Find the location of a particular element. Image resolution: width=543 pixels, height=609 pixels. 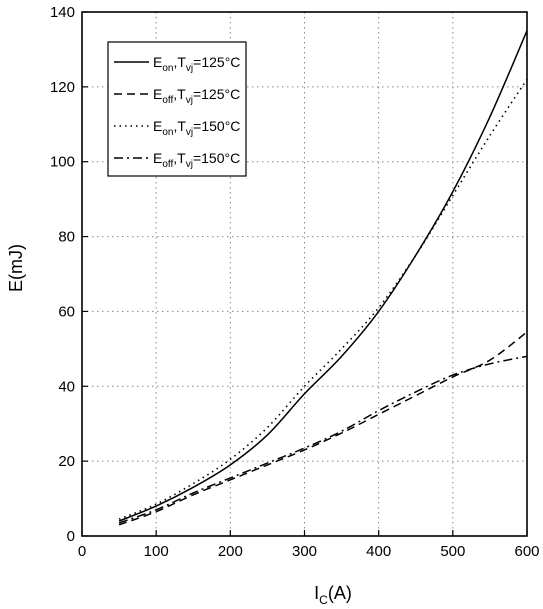

x-tick-label: 0 is located at coordinates (82, 551).